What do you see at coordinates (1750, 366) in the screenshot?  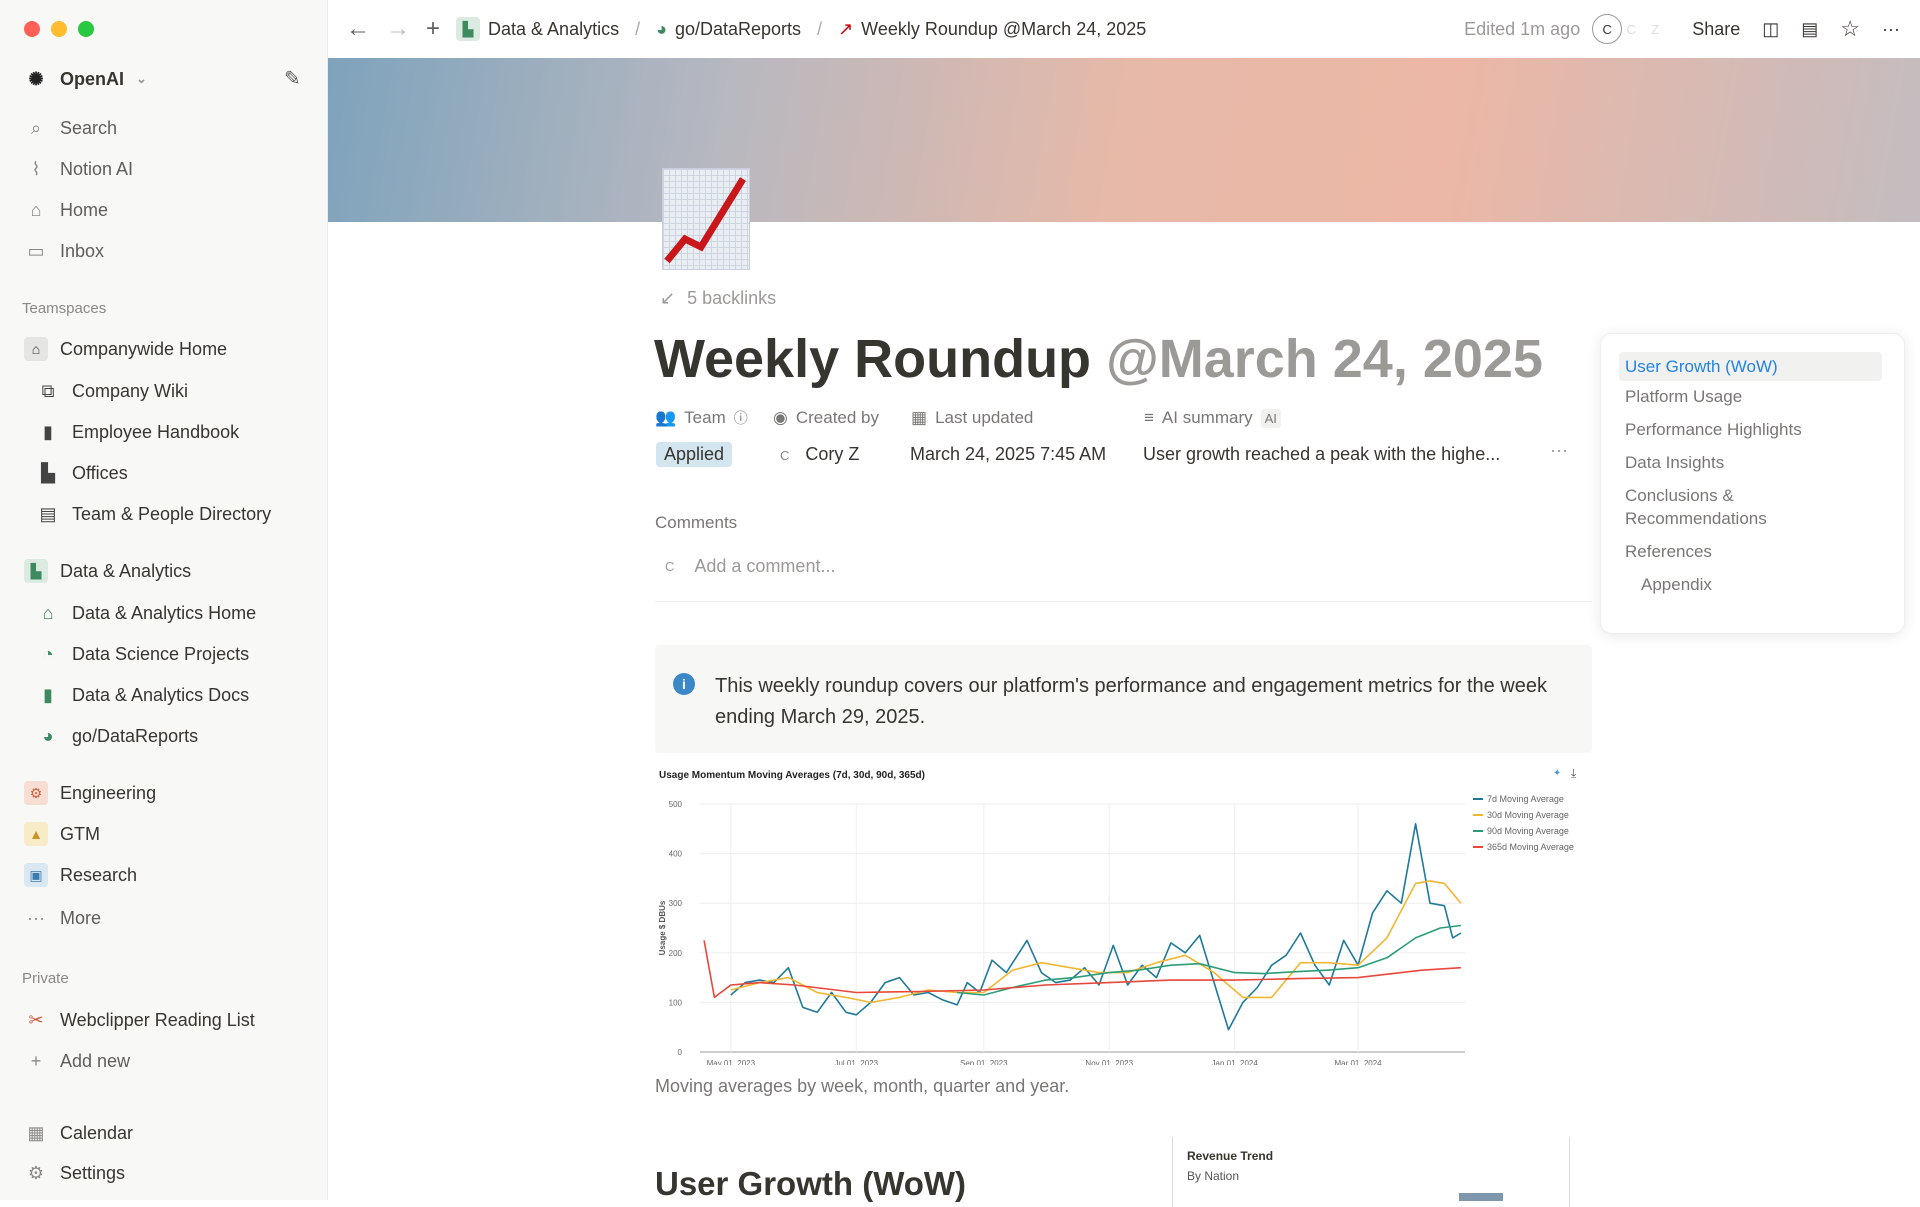 I see `toc-item: User Growth (WoW)` at bounding box center [1750, 366].